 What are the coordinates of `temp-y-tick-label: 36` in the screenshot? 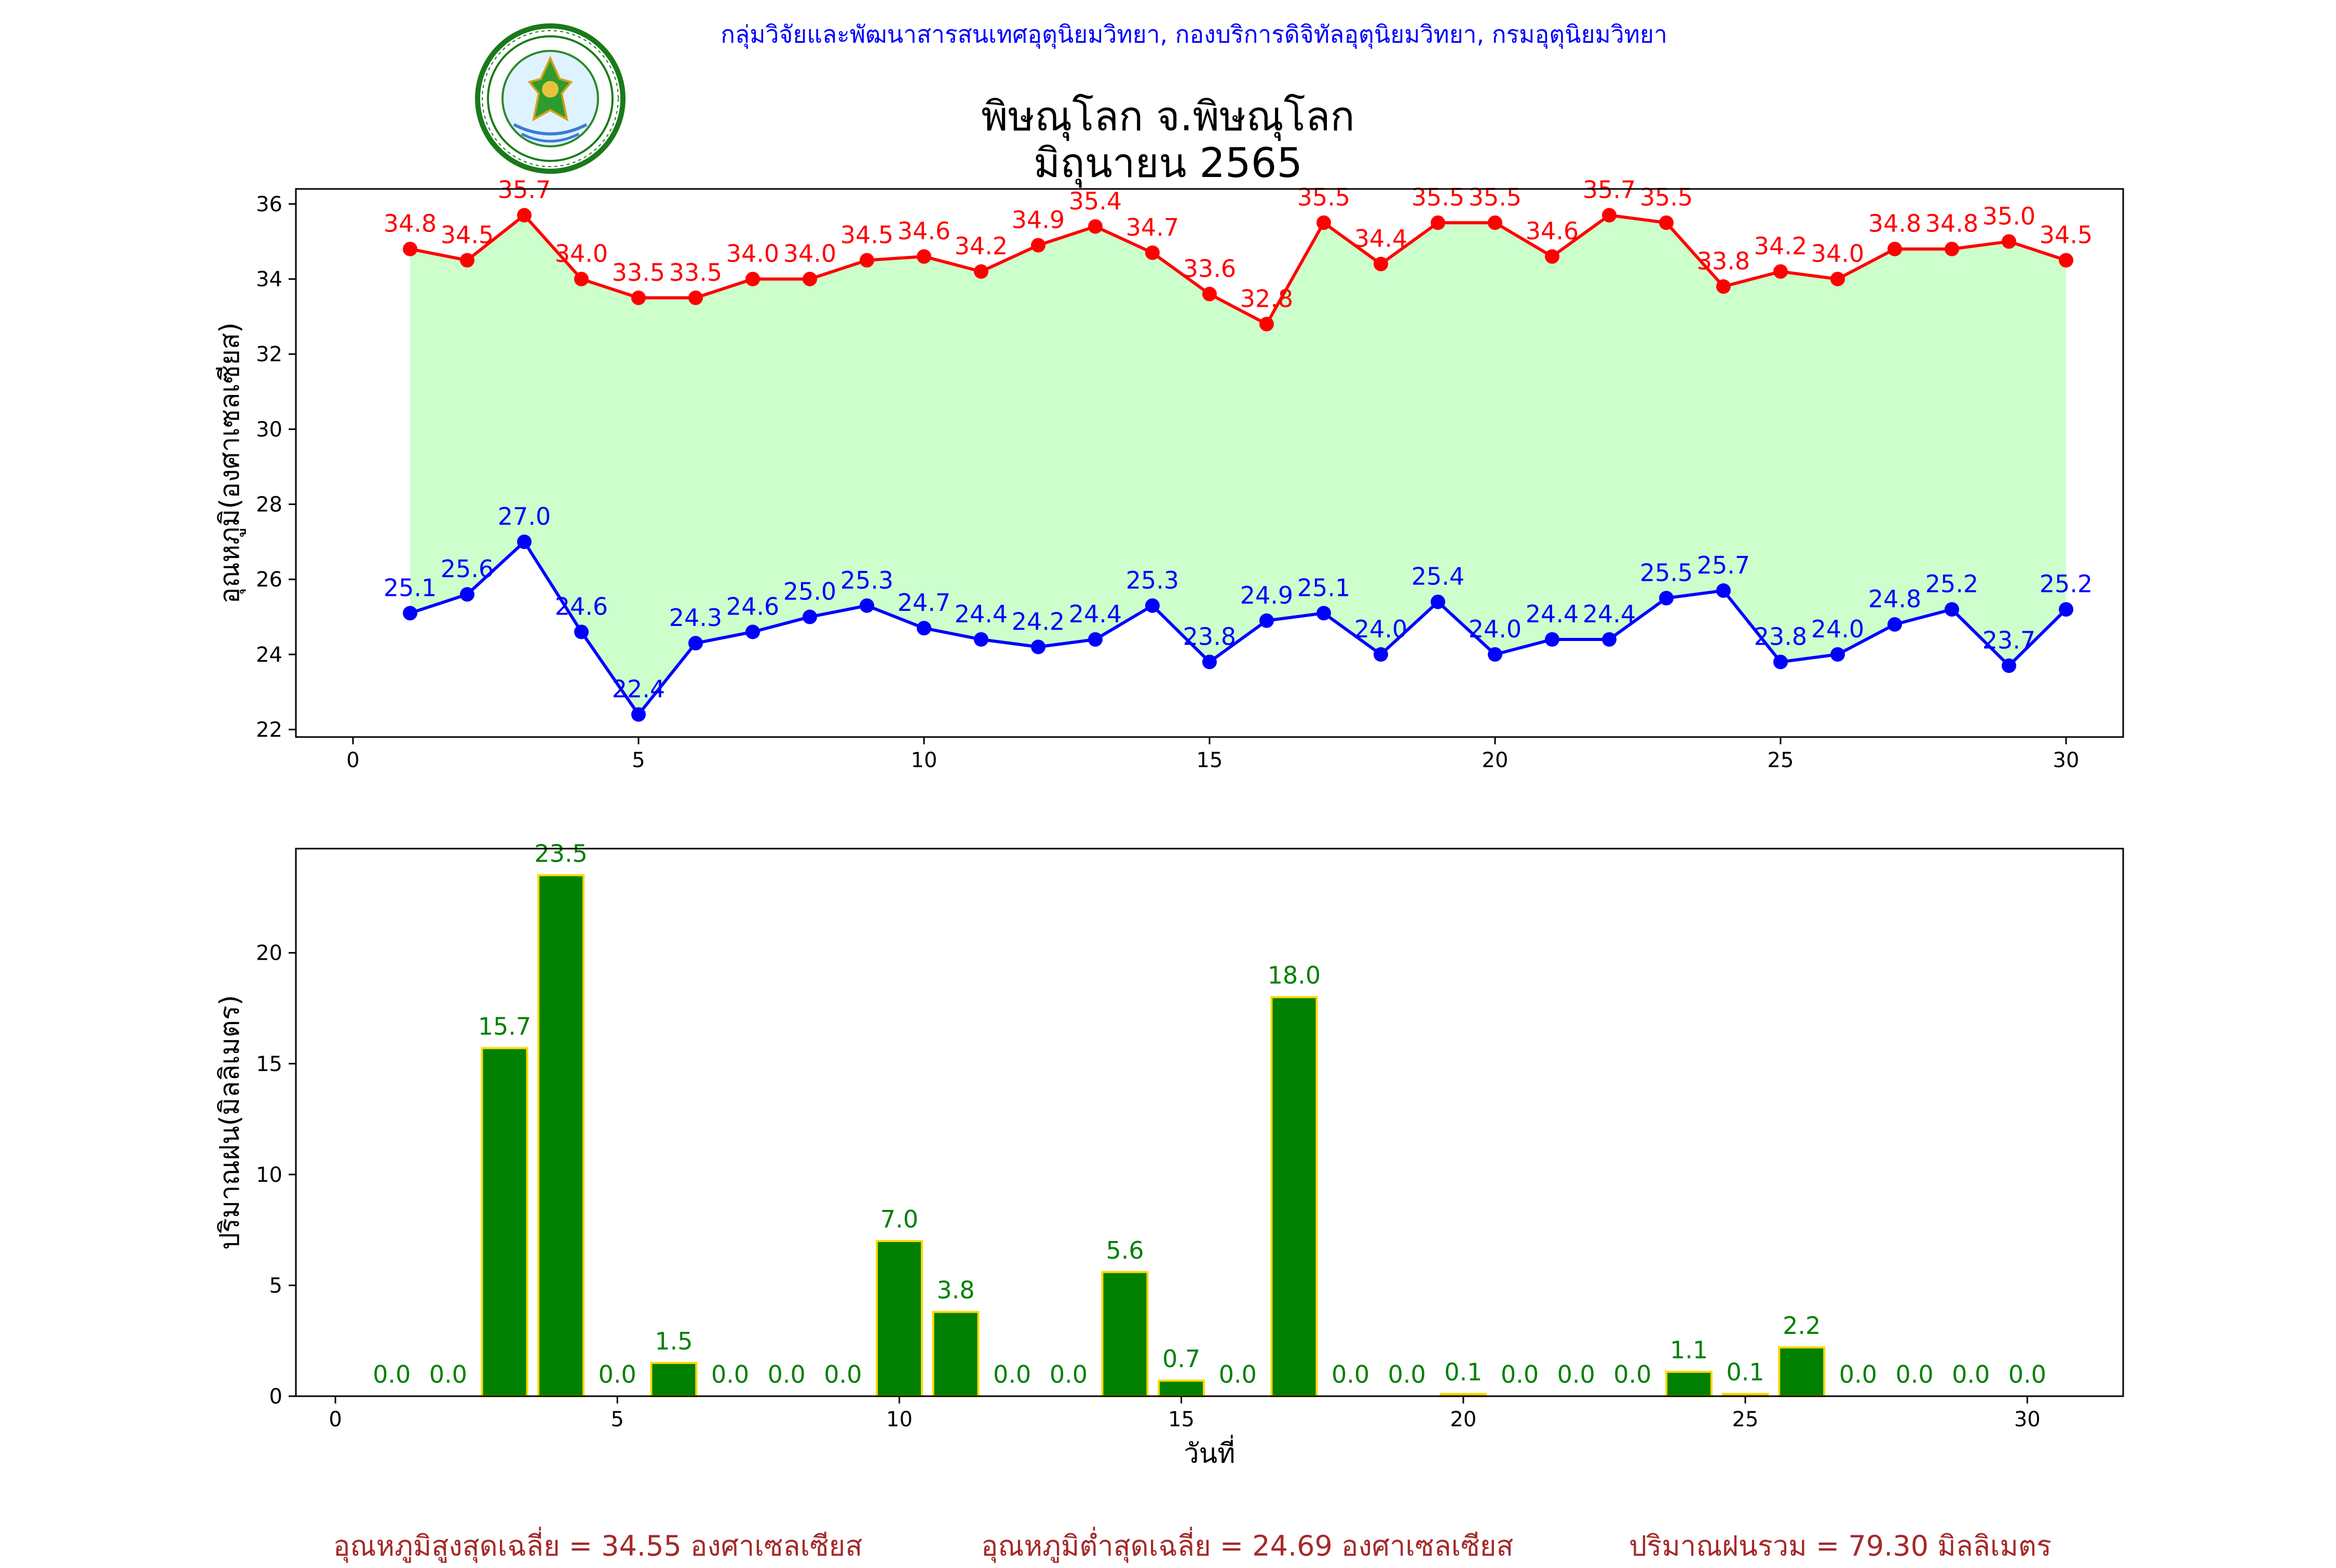 It's located at (269, 204).